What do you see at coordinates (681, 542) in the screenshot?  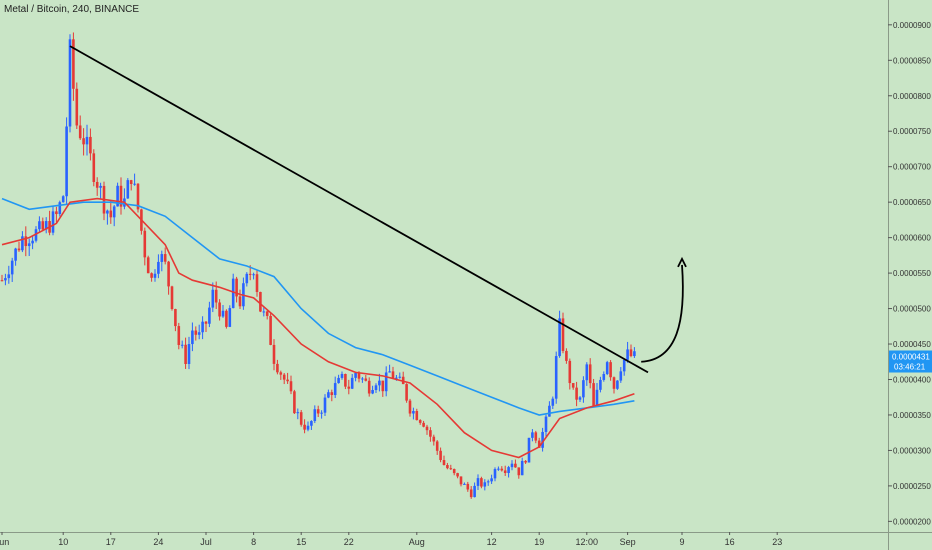 I see `x-tick-label: 9` at bounding box center [681, 542].